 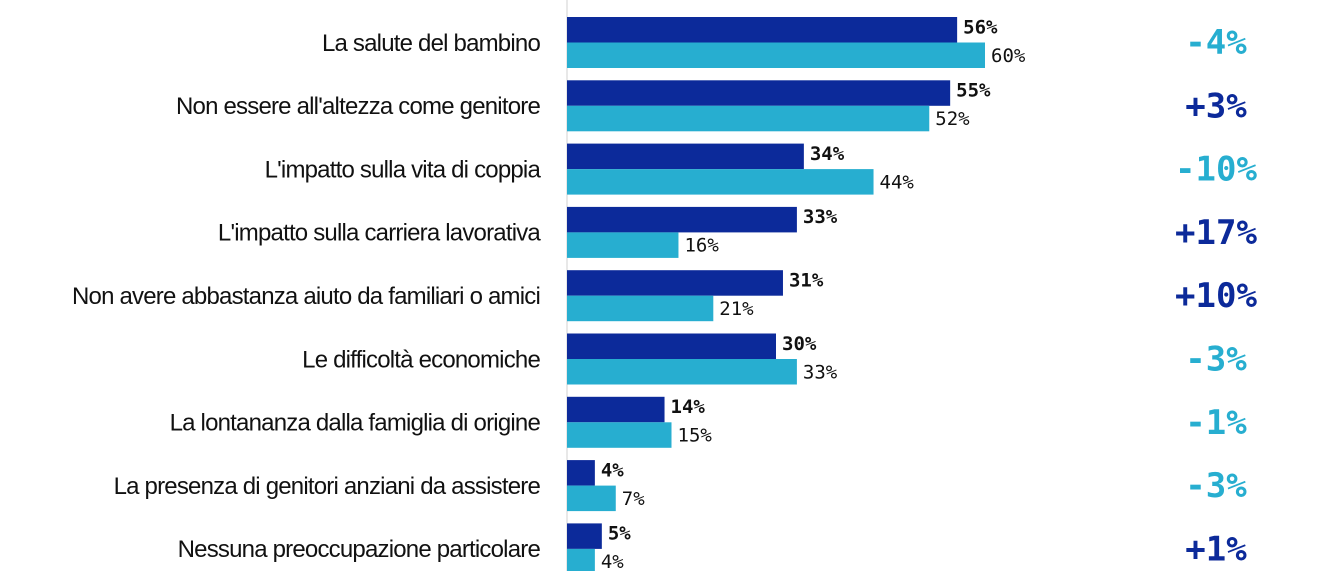 I want to click on difference-label: +17%, so click(x=1216, y=233).